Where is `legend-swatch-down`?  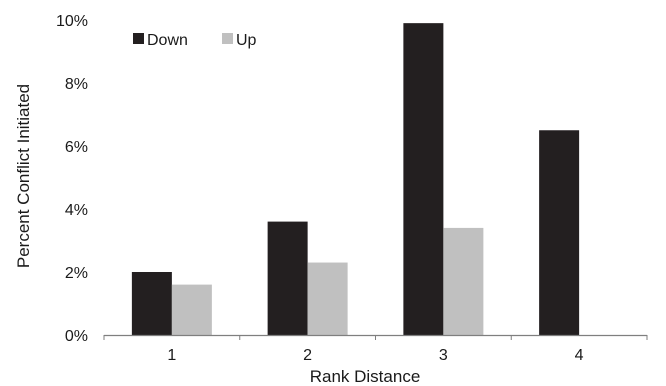 legend-swatch-down is located at coordinates (138, 38).